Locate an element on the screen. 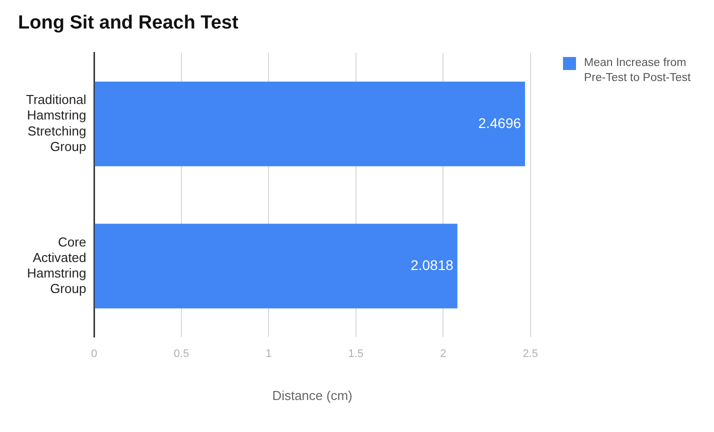  x-axis-title: Distance (cm) is located at coordinates (312, 395).